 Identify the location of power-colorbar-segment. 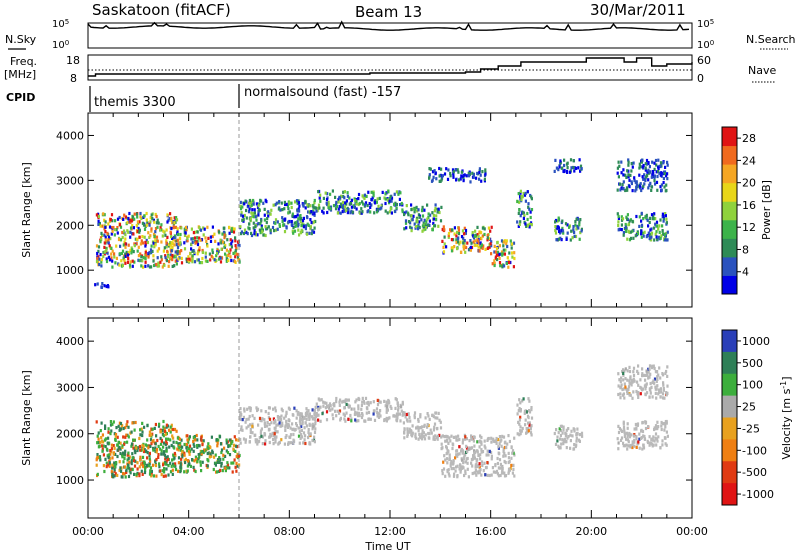
(729, 137).